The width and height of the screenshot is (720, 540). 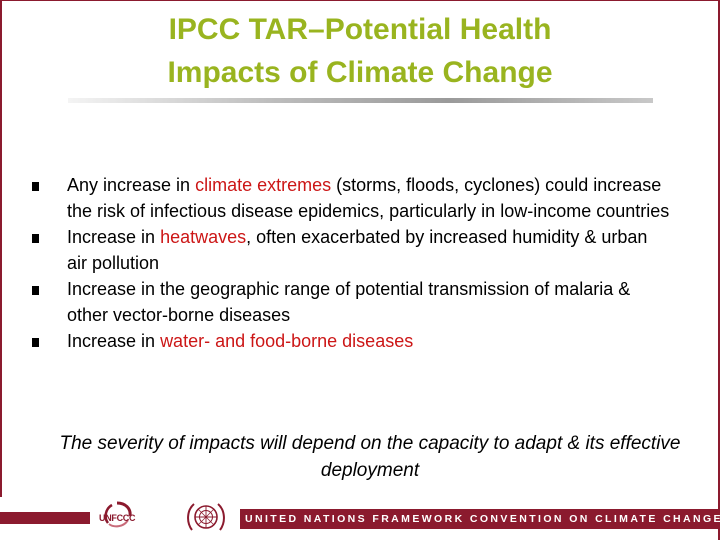 I want to click on bullet-highlight: water- and food-borne diseases, so click(x=287, y=341).